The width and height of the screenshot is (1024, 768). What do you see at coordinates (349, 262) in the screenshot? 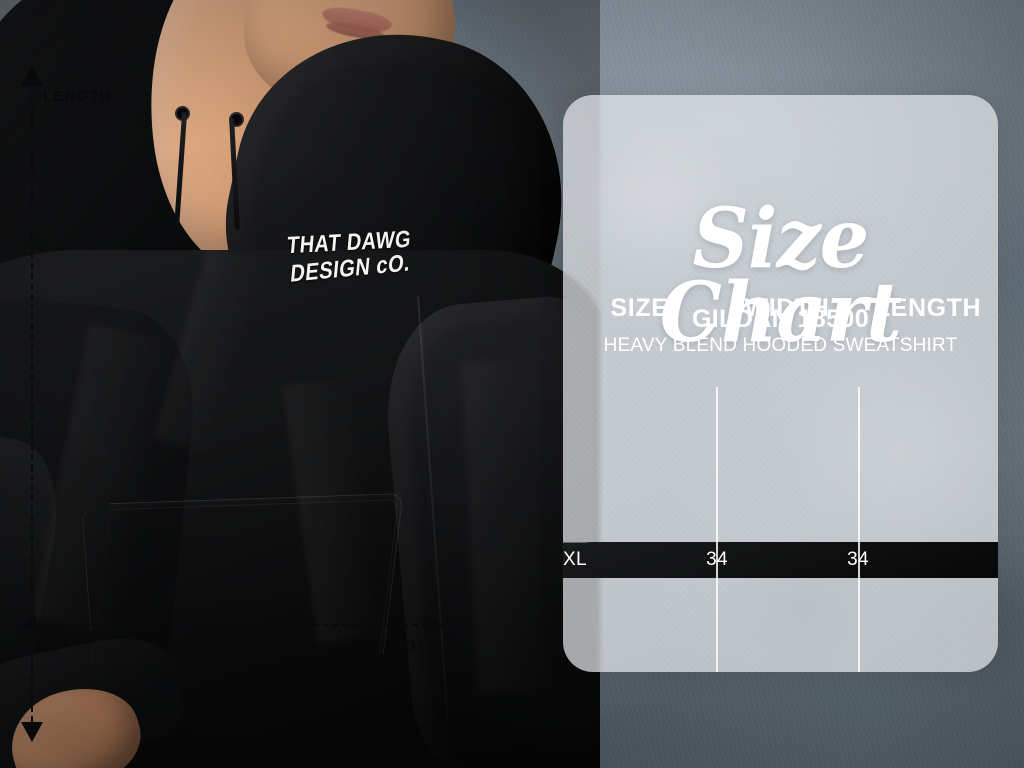
I see `chest-logo-print: THAT DAWG DESIGN cO.` at bounding box center [349, 262].